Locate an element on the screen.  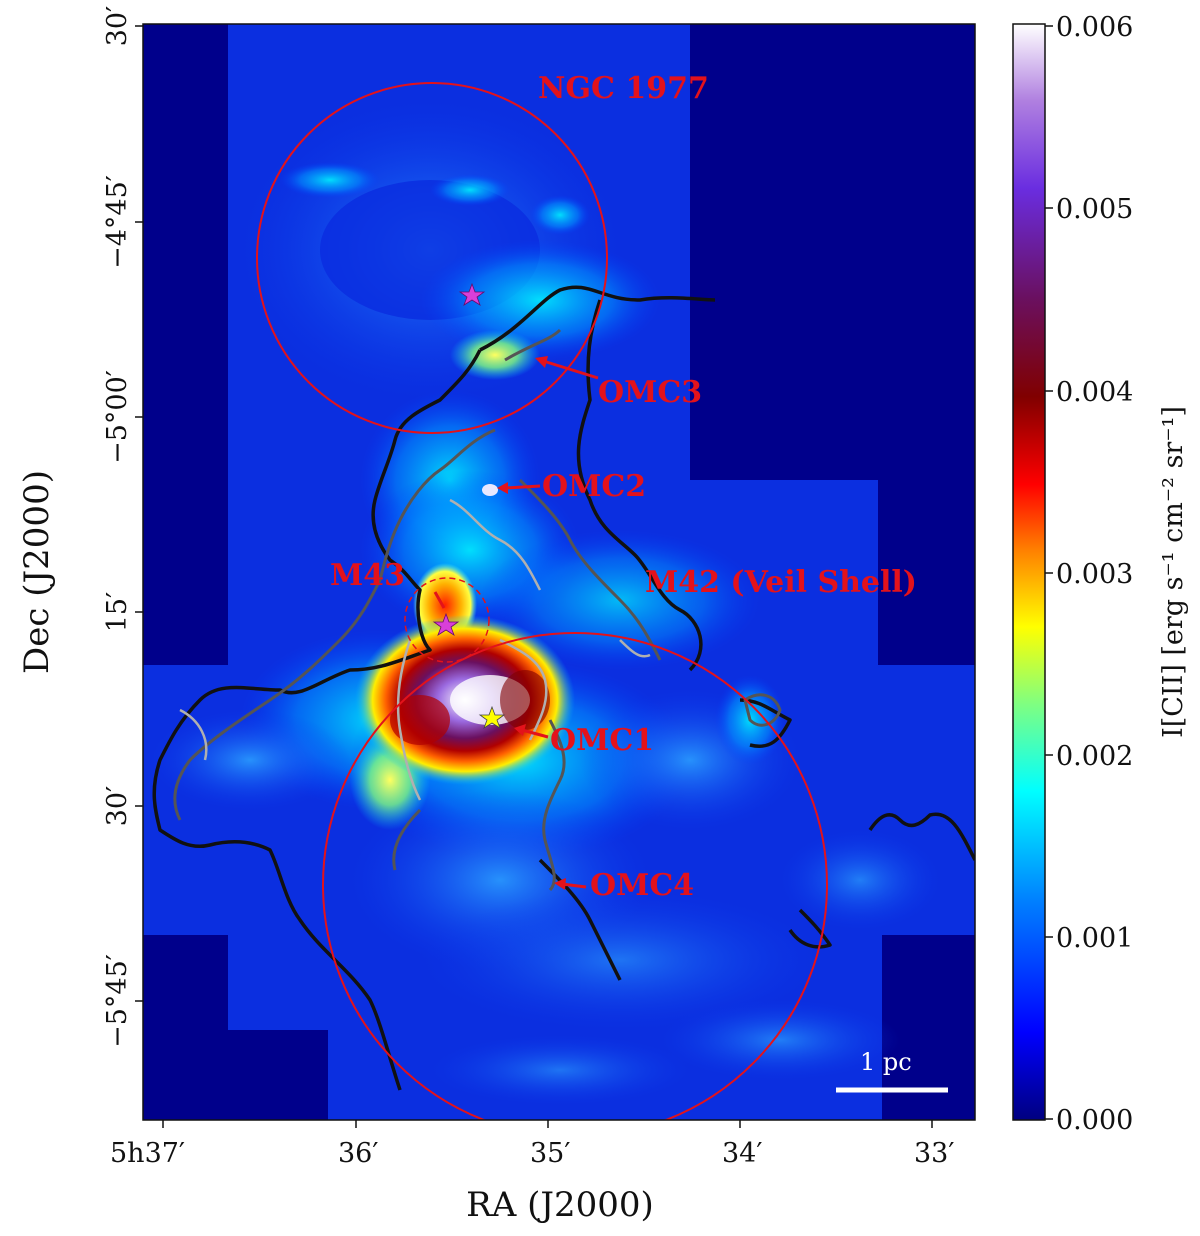
trapezium-star-icon is located at coordinates (492, 717).